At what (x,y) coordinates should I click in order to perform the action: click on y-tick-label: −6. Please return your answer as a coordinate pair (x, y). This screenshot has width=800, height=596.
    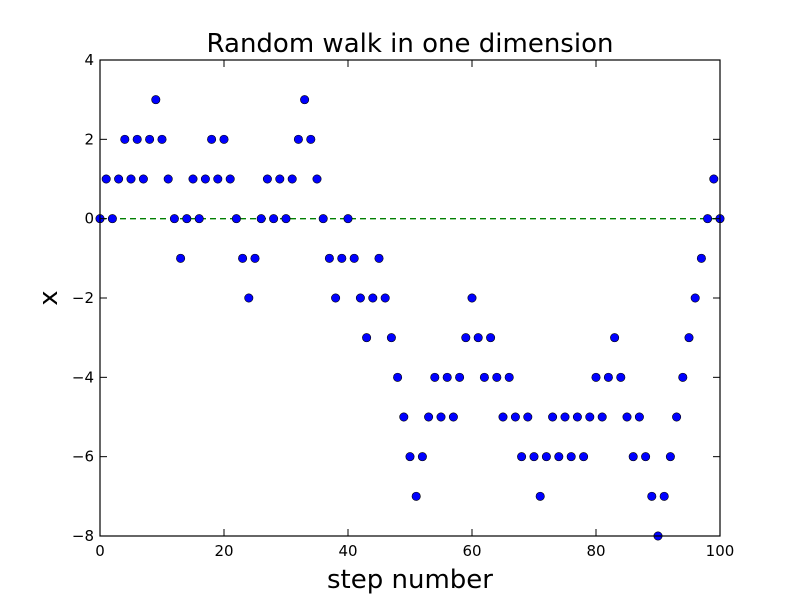
    Looking at the image, I should click on (83, 457).